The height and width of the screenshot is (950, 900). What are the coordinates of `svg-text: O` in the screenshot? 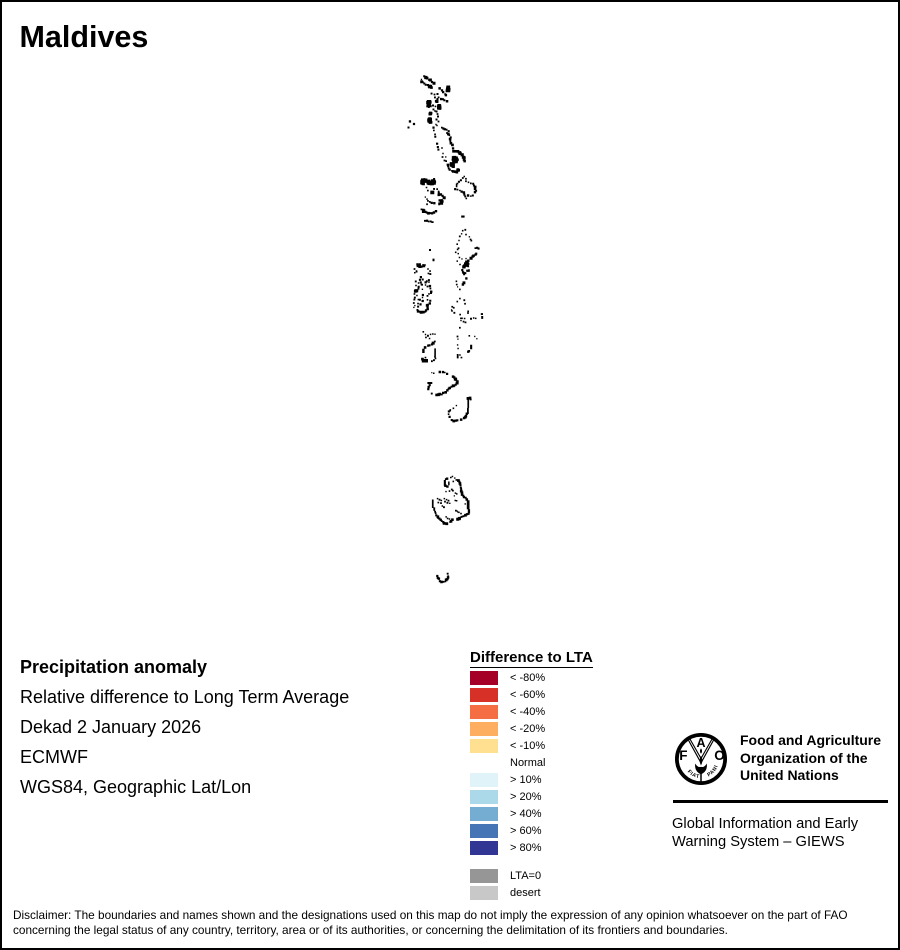 It's located at (719, 755).